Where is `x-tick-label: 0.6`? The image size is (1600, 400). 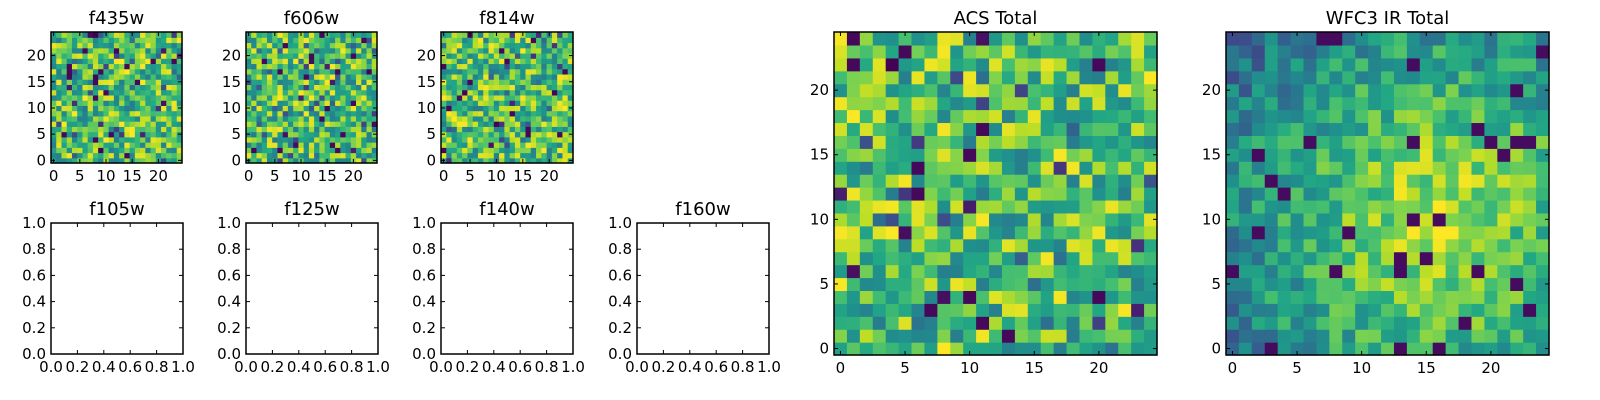 x-tick-label: 0.6 is located at coordinates (716, 367).